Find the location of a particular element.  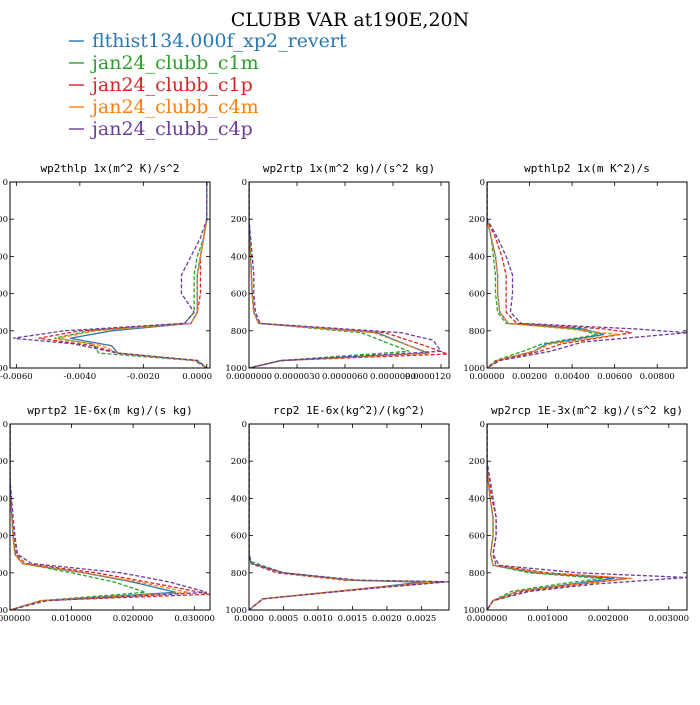

x-tick-label: 0.00000 is located at coordinates (486, 377).